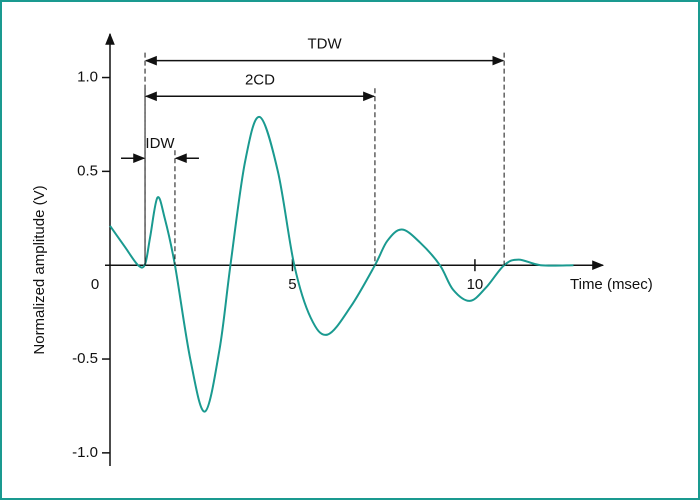 Image resolution: width=700 pixels, height=500 pixels. What do you see at coordinates (85, 452) in the screenshot?
I see `y-tick-label: -1.0` at bounding box center [85, 452].